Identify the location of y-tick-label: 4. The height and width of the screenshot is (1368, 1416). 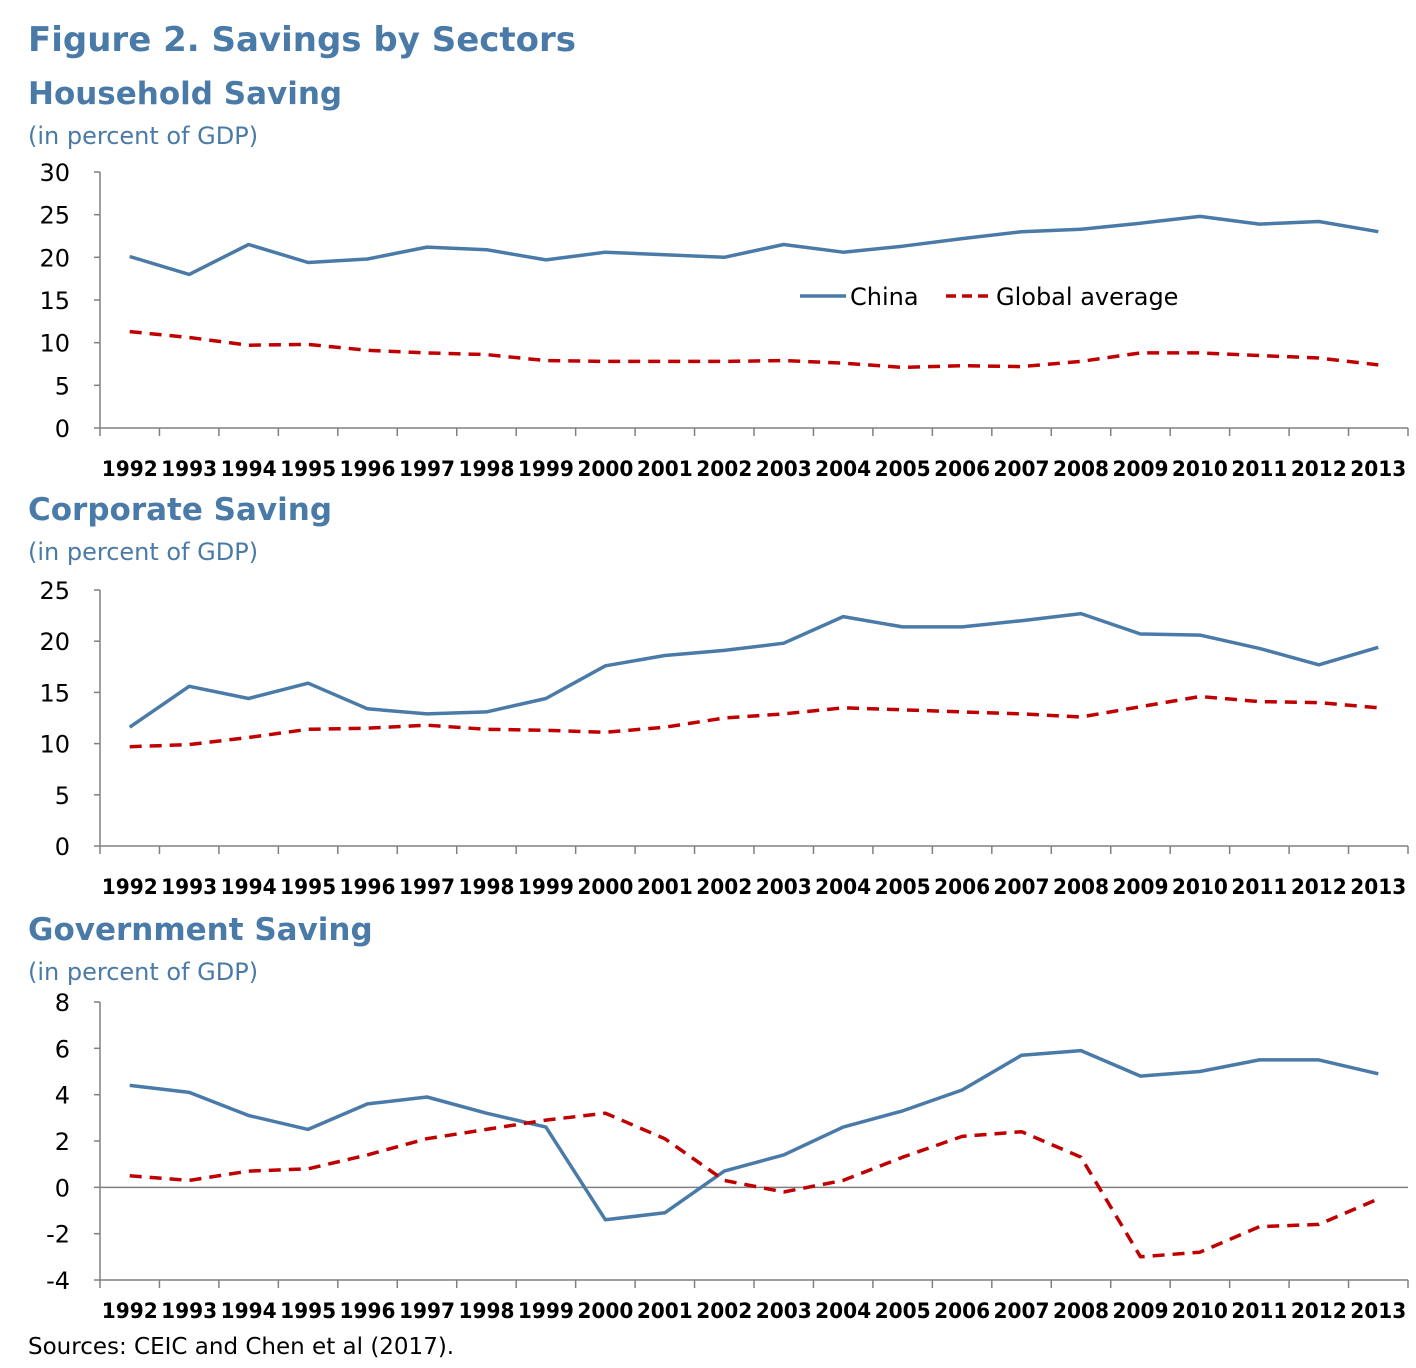
(62, 1096).